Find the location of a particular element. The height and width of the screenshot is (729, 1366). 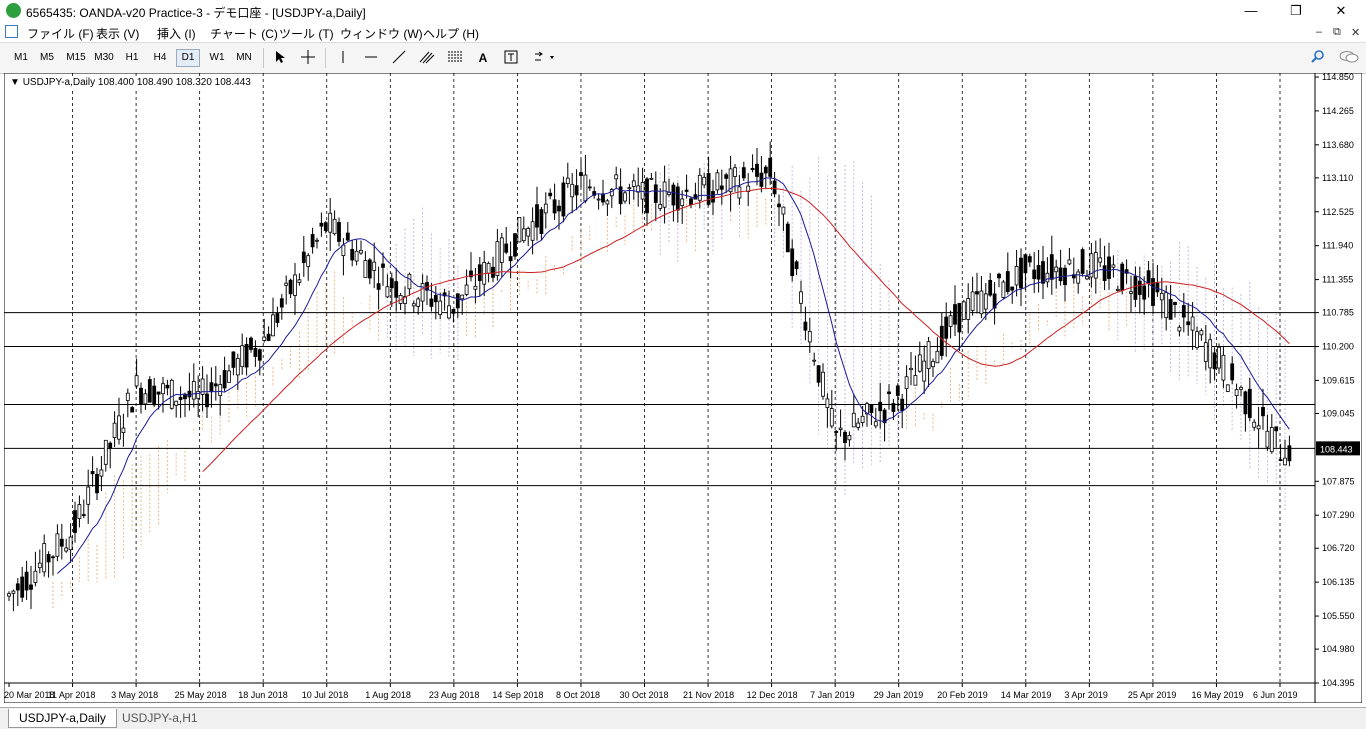

menu-insert: 挿入 (I) is located at coordinates (176, 34).